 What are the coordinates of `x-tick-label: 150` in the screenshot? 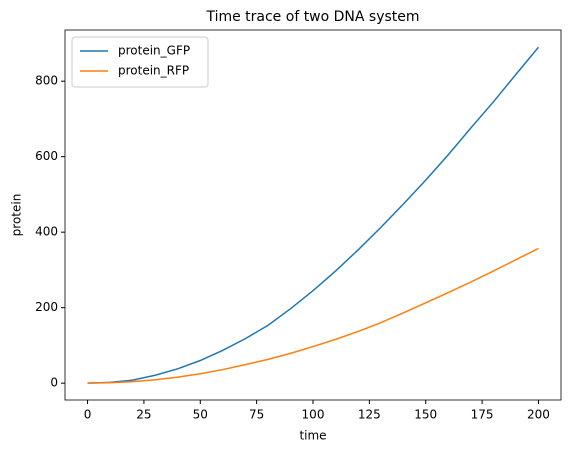 It's located at (425, 415).